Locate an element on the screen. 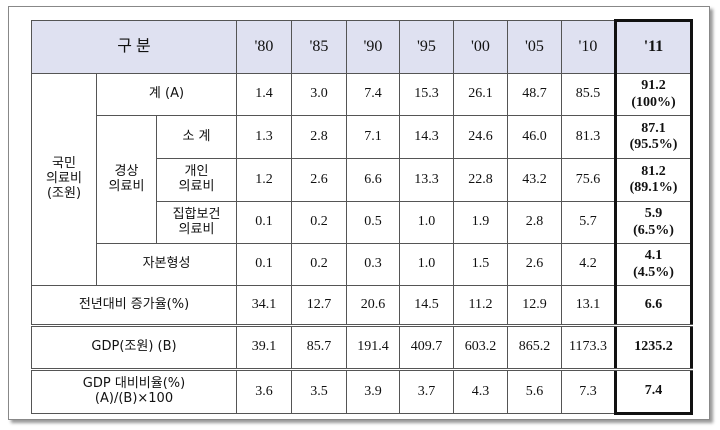  value-cell: 81.3 is located at coordinates (588, 137).